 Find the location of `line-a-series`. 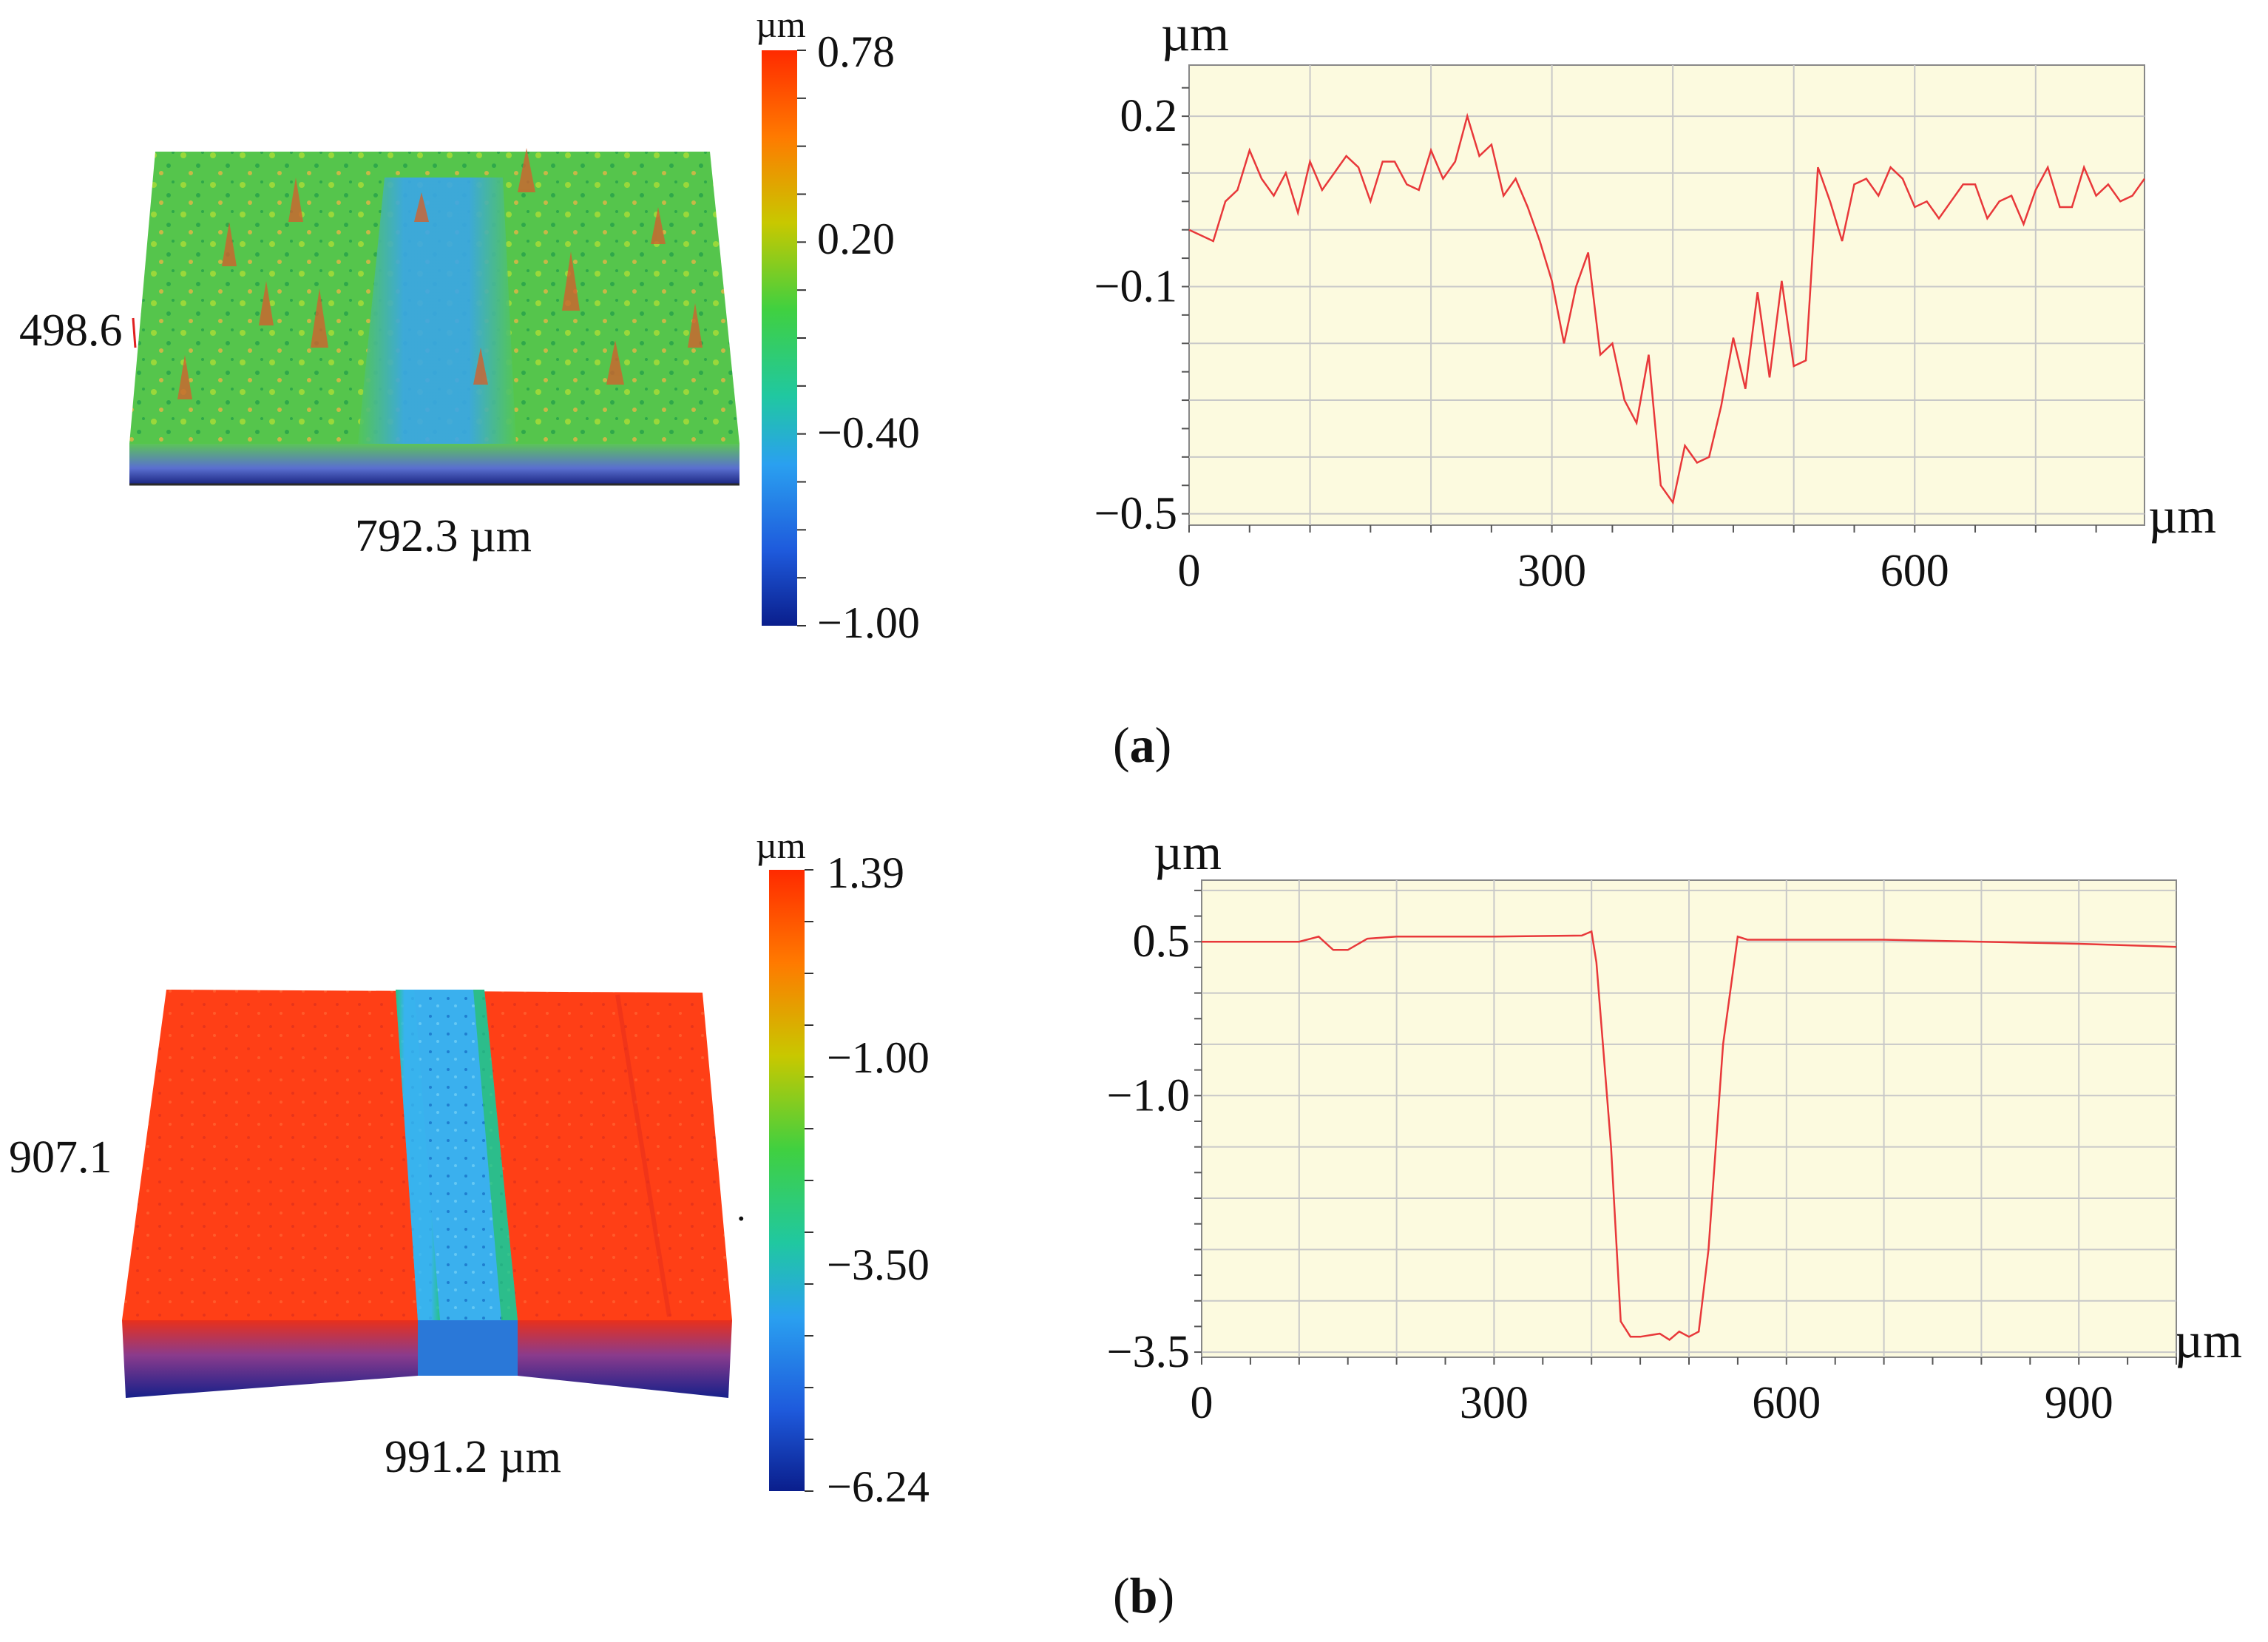

line-a-series is located at coordinates (1667, 308).